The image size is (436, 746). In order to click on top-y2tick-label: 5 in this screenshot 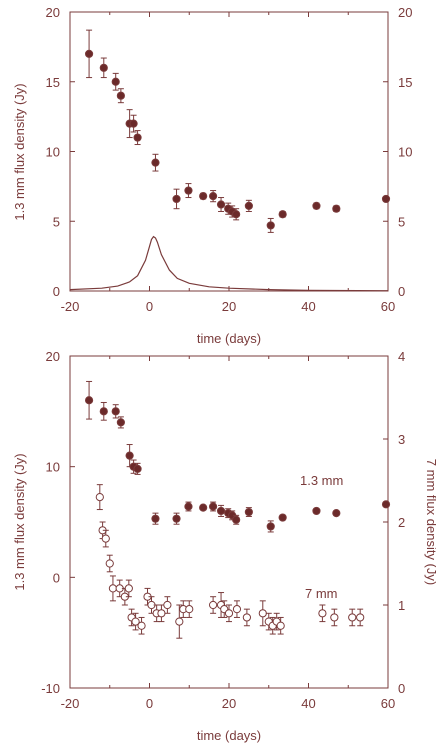, I will do `click(401, 221)`.